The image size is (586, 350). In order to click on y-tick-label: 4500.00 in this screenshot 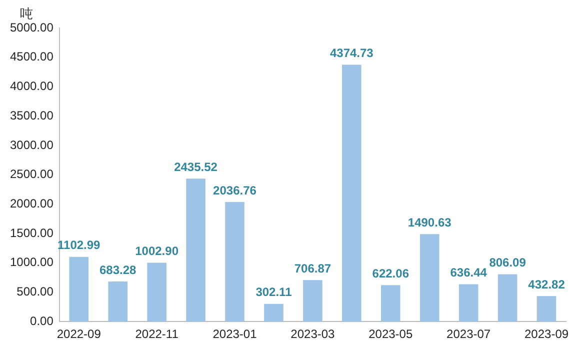, I will do `click(32, 57)`.